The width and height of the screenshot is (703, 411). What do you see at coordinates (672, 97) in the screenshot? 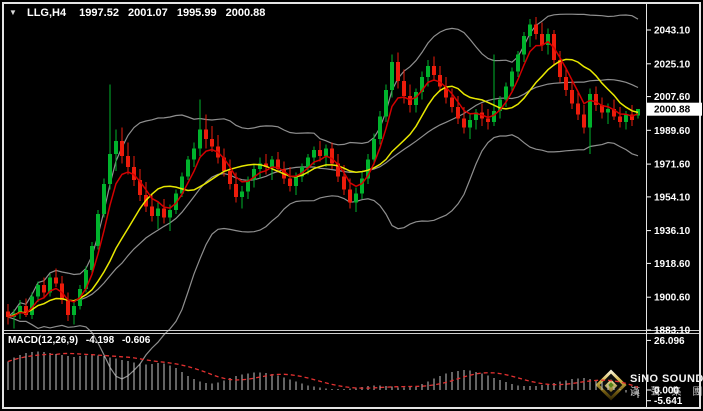
I see `price-axis-label: 2007.60` at bounding box center [672, 97].